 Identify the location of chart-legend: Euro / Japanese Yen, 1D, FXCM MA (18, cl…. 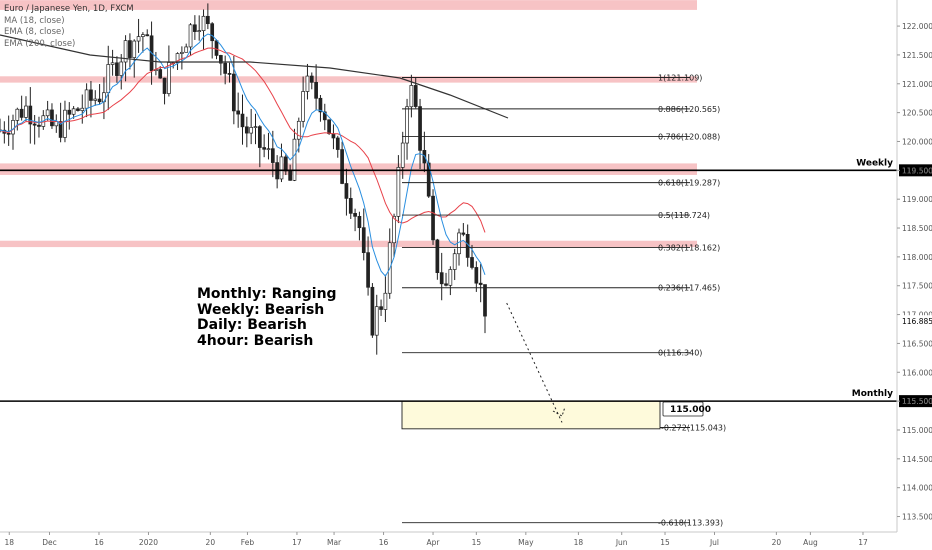
(69, 27).